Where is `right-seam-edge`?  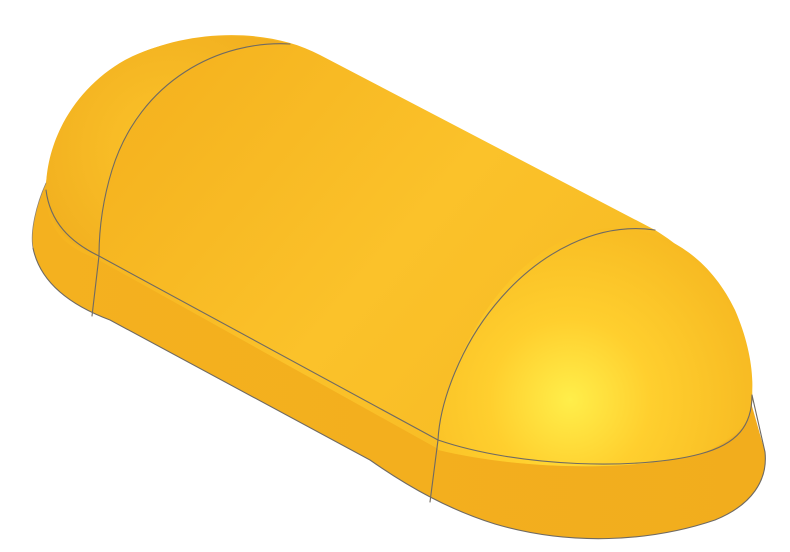 right-seam-edge is located at coordinates (542, 365).